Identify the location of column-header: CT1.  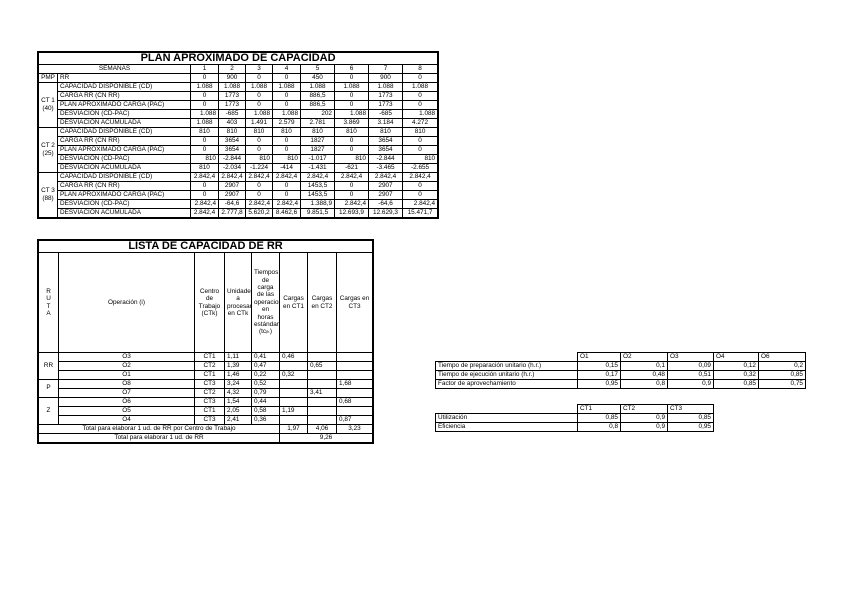
(599, 409).